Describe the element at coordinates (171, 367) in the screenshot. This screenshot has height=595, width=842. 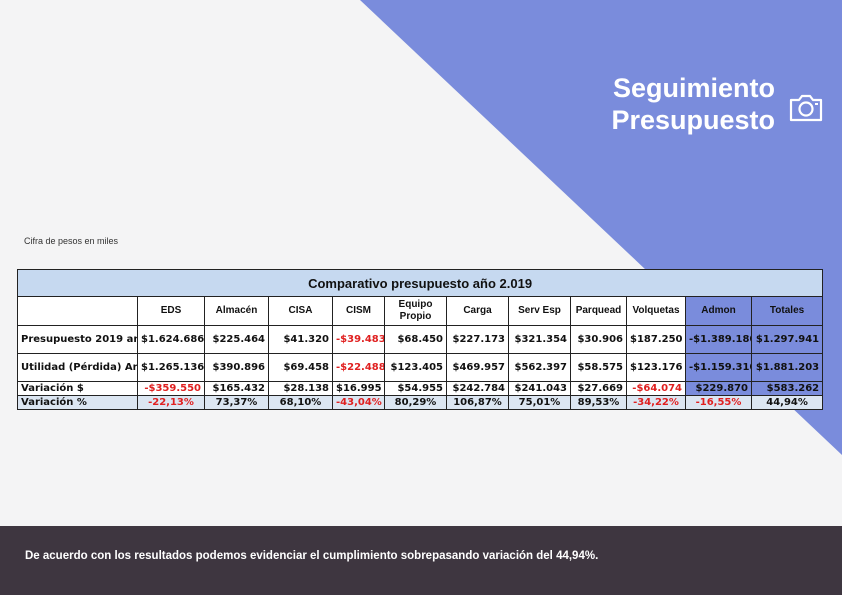
I see `table-cell: $1.265.136` at that location.